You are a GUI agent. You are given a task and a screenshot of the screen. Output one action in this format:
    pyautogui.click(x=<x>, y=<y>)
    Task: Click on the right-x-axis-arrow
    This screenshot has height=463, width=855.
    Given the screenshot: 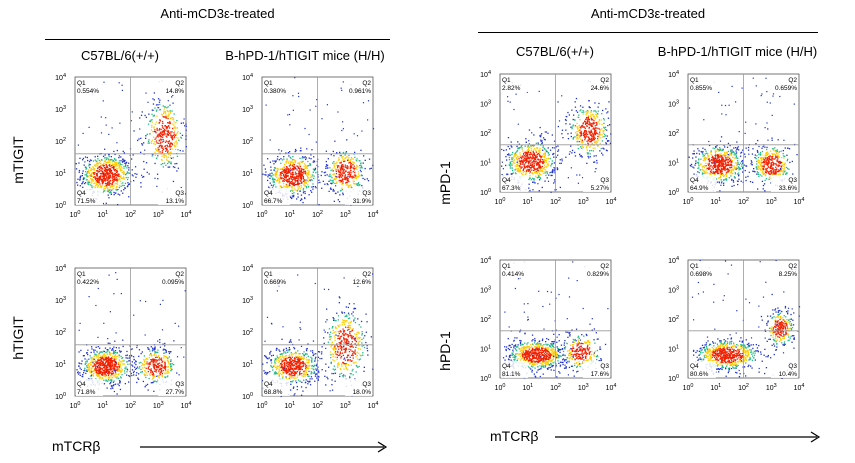 What is the action you would take?
    pyautogui.click(x=688, y=437)
    